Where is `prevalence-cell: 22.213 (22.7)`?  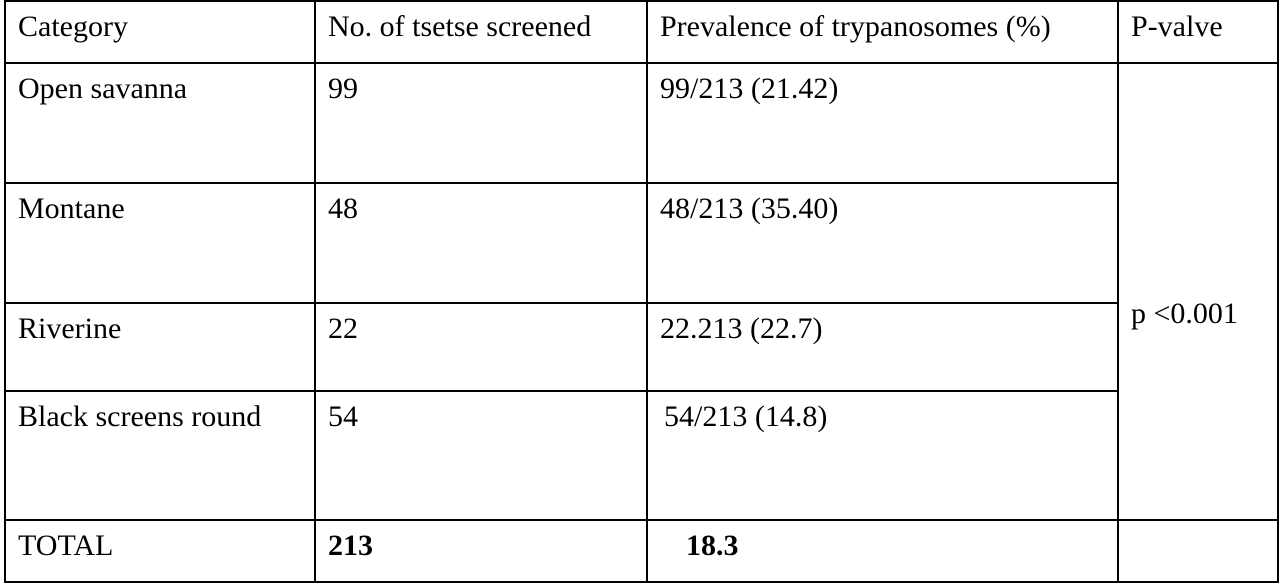 prevalence-cell: 22.213 (22.7) is located at coordinates (882, 347).